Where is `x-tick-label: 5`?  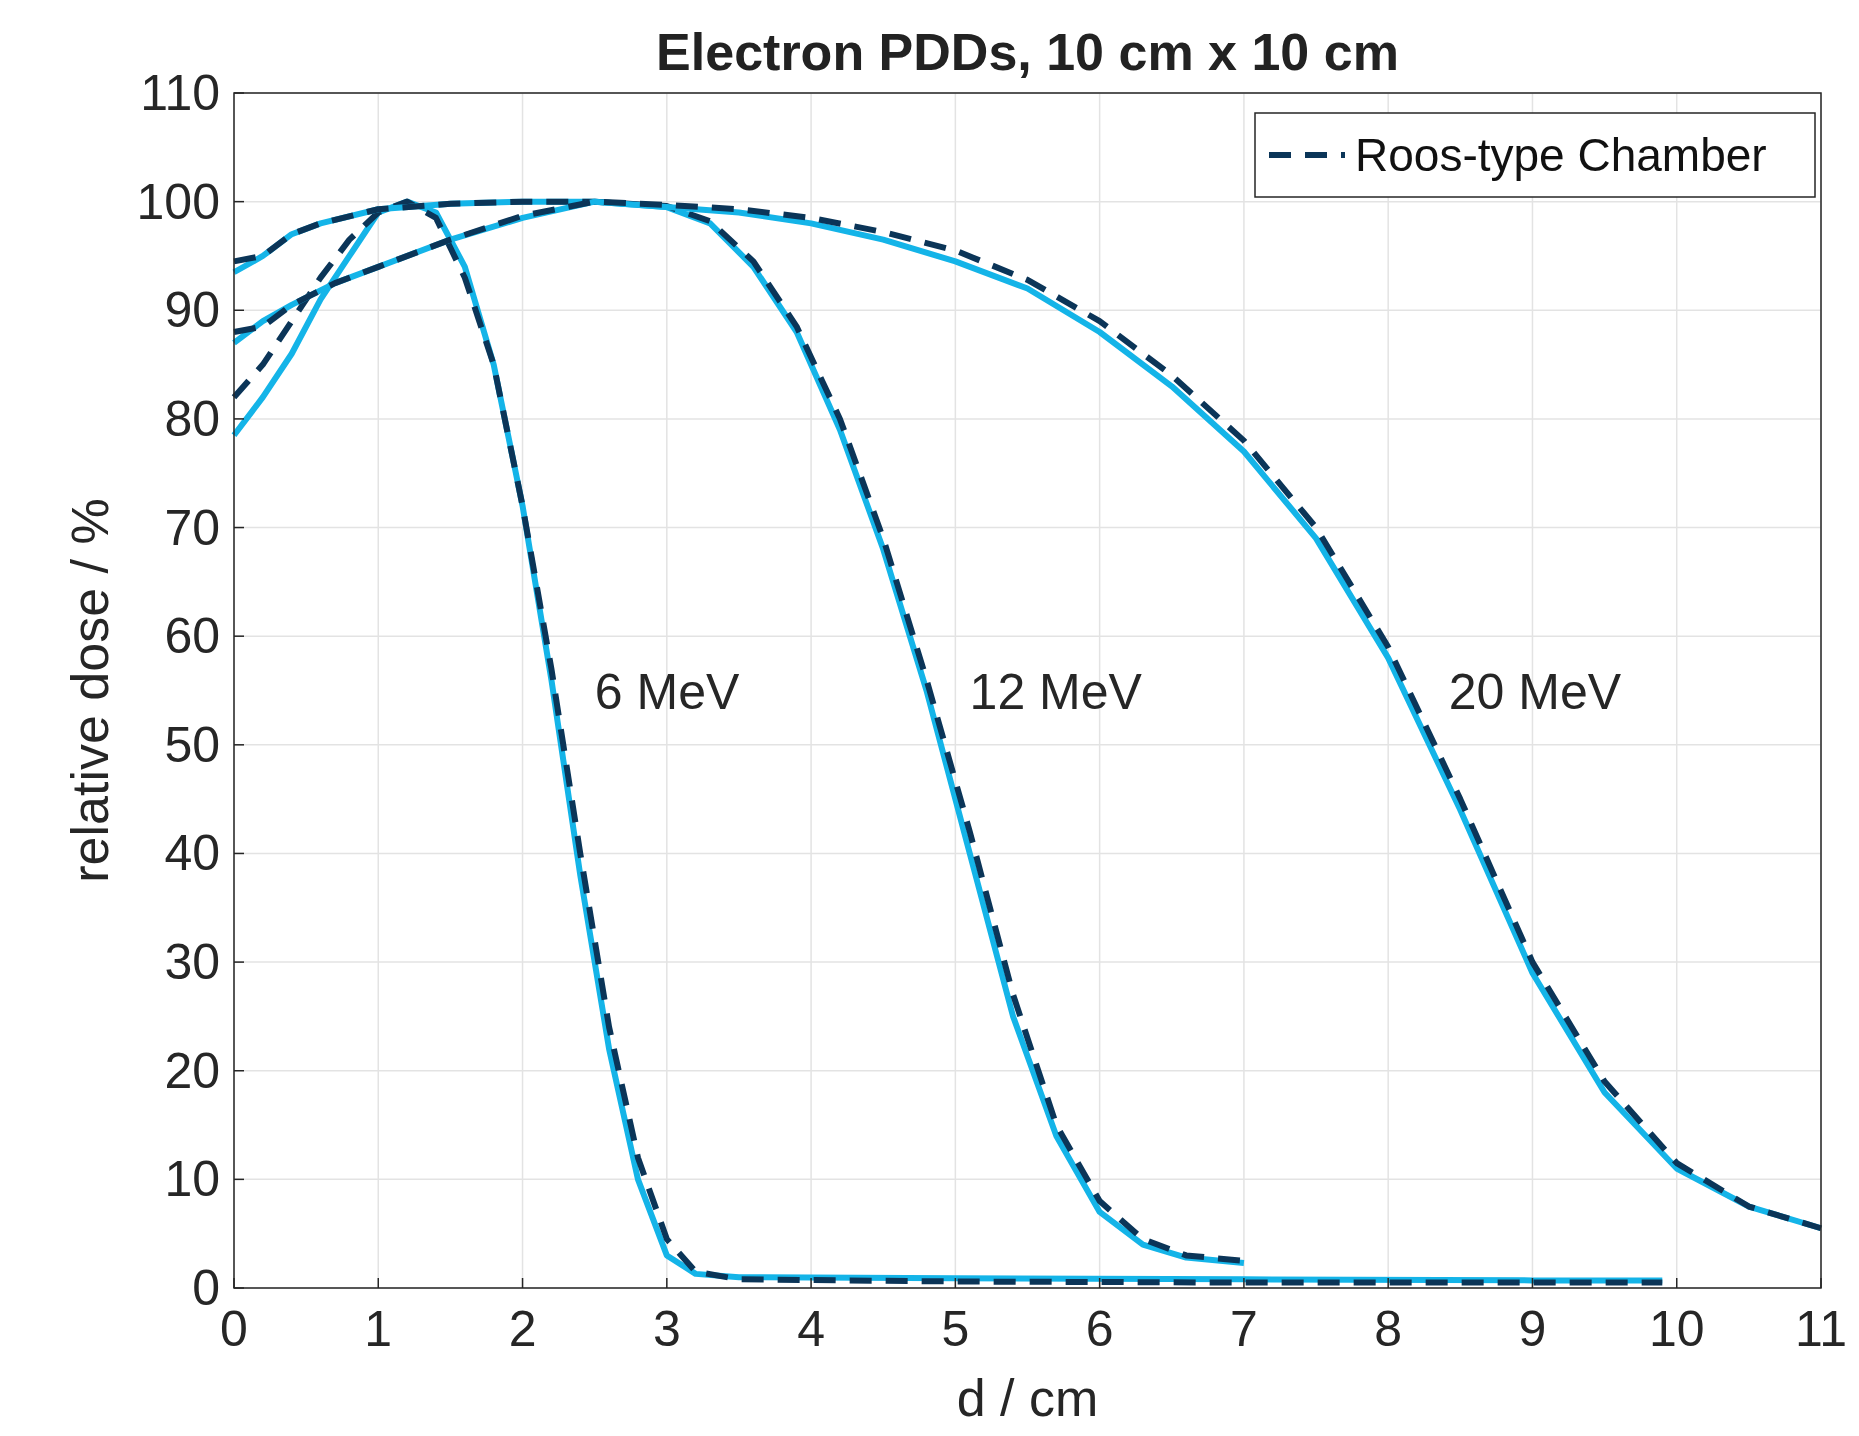 x-tick-label: 5 is located at coordinates (955, 1329).